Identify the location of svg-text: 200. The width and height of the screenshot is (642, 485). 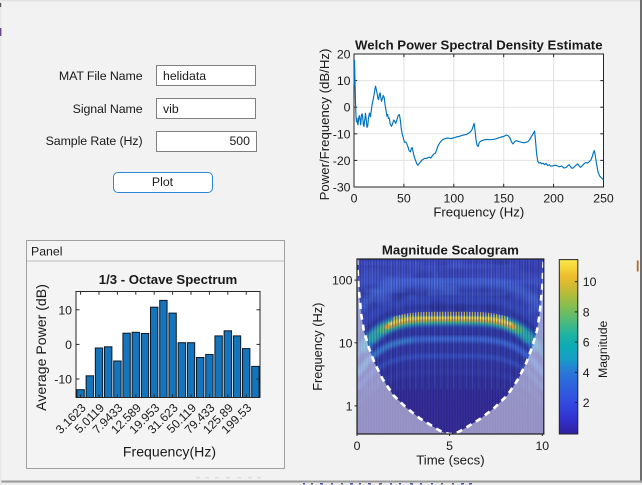
(553, 199).